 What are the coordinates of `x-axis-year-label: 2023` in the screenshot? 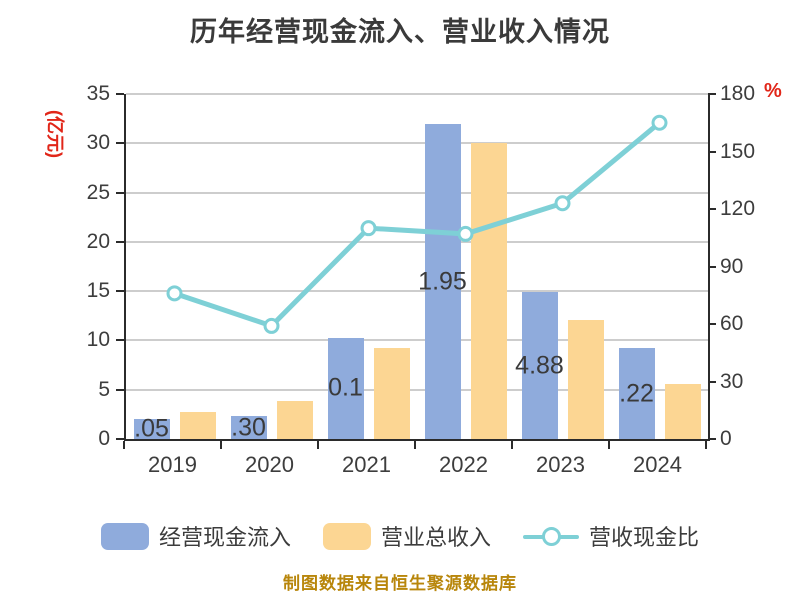 It's located at (560, 464).